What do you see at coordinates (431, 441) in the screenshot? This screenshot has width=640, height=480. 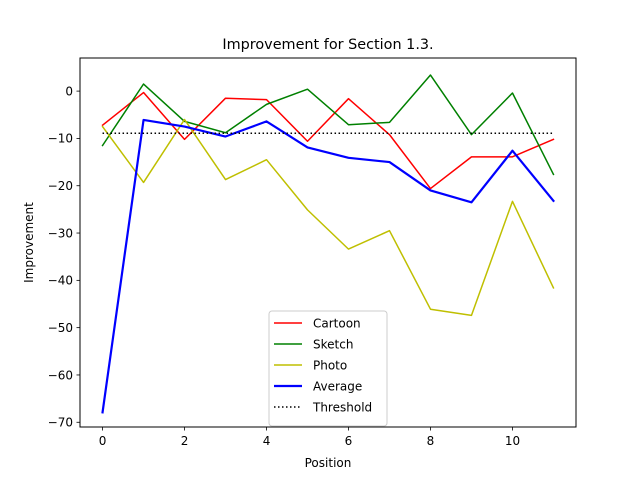 I see `x-tick-label: 8` at bounding box center [431, 441].